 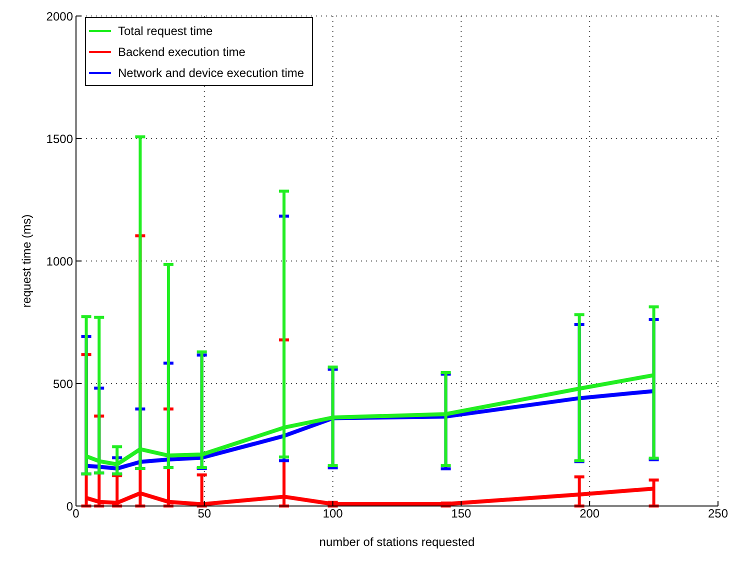 What do you see at coordinates (182, 51) in the screenshot?
I see `legend-label: Backend execution time` at bounding box center [182, 51].